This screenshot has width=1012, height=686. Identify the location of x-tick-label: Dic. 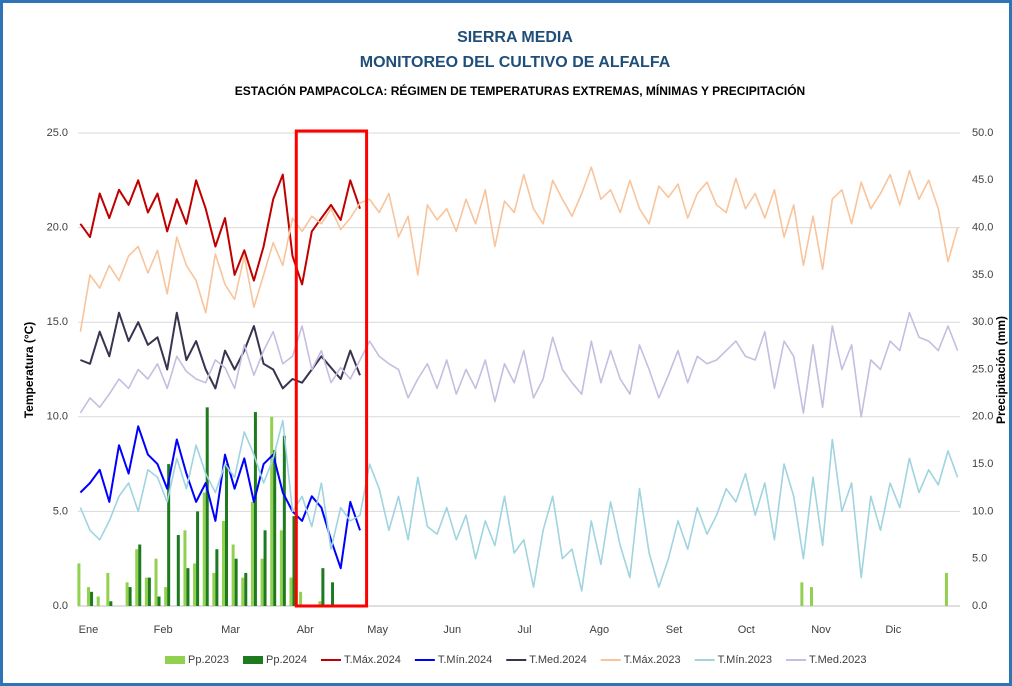
(893, 630).